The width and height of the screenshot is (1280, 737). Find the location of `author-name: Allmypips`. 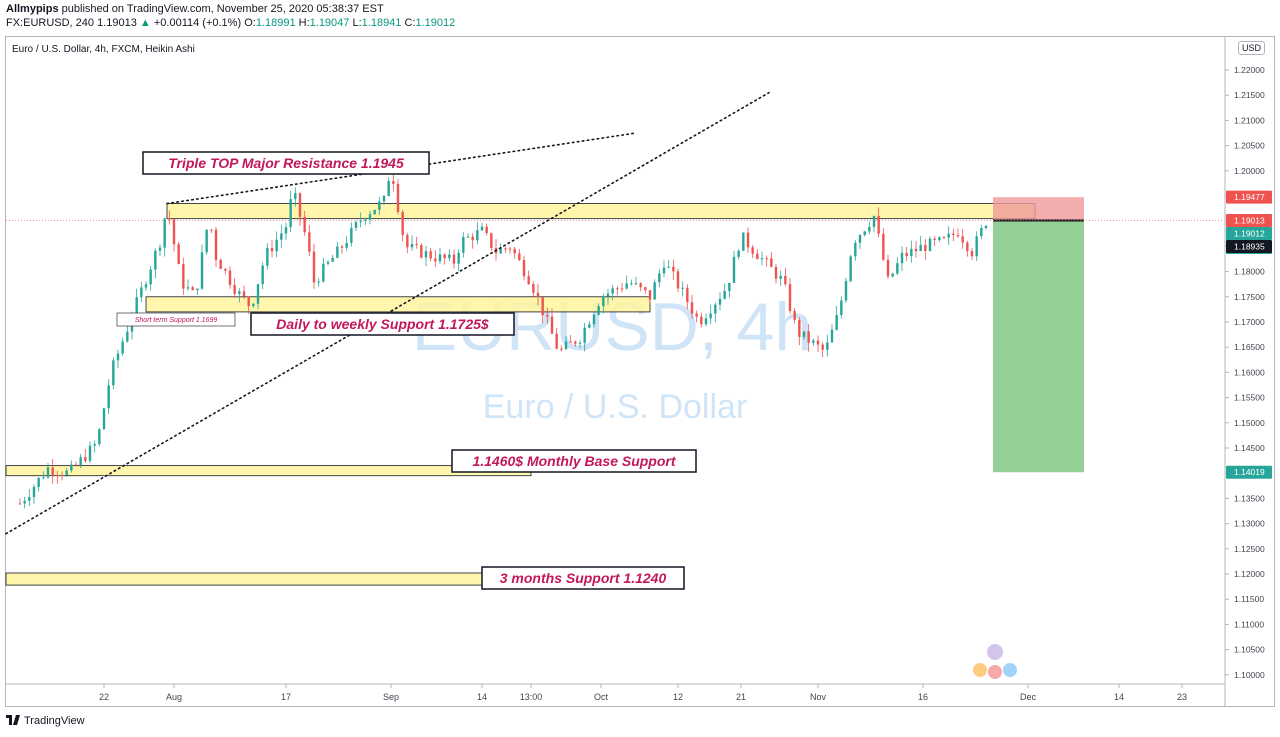

author-name: Allmypips is located at coordinates (32, 9).